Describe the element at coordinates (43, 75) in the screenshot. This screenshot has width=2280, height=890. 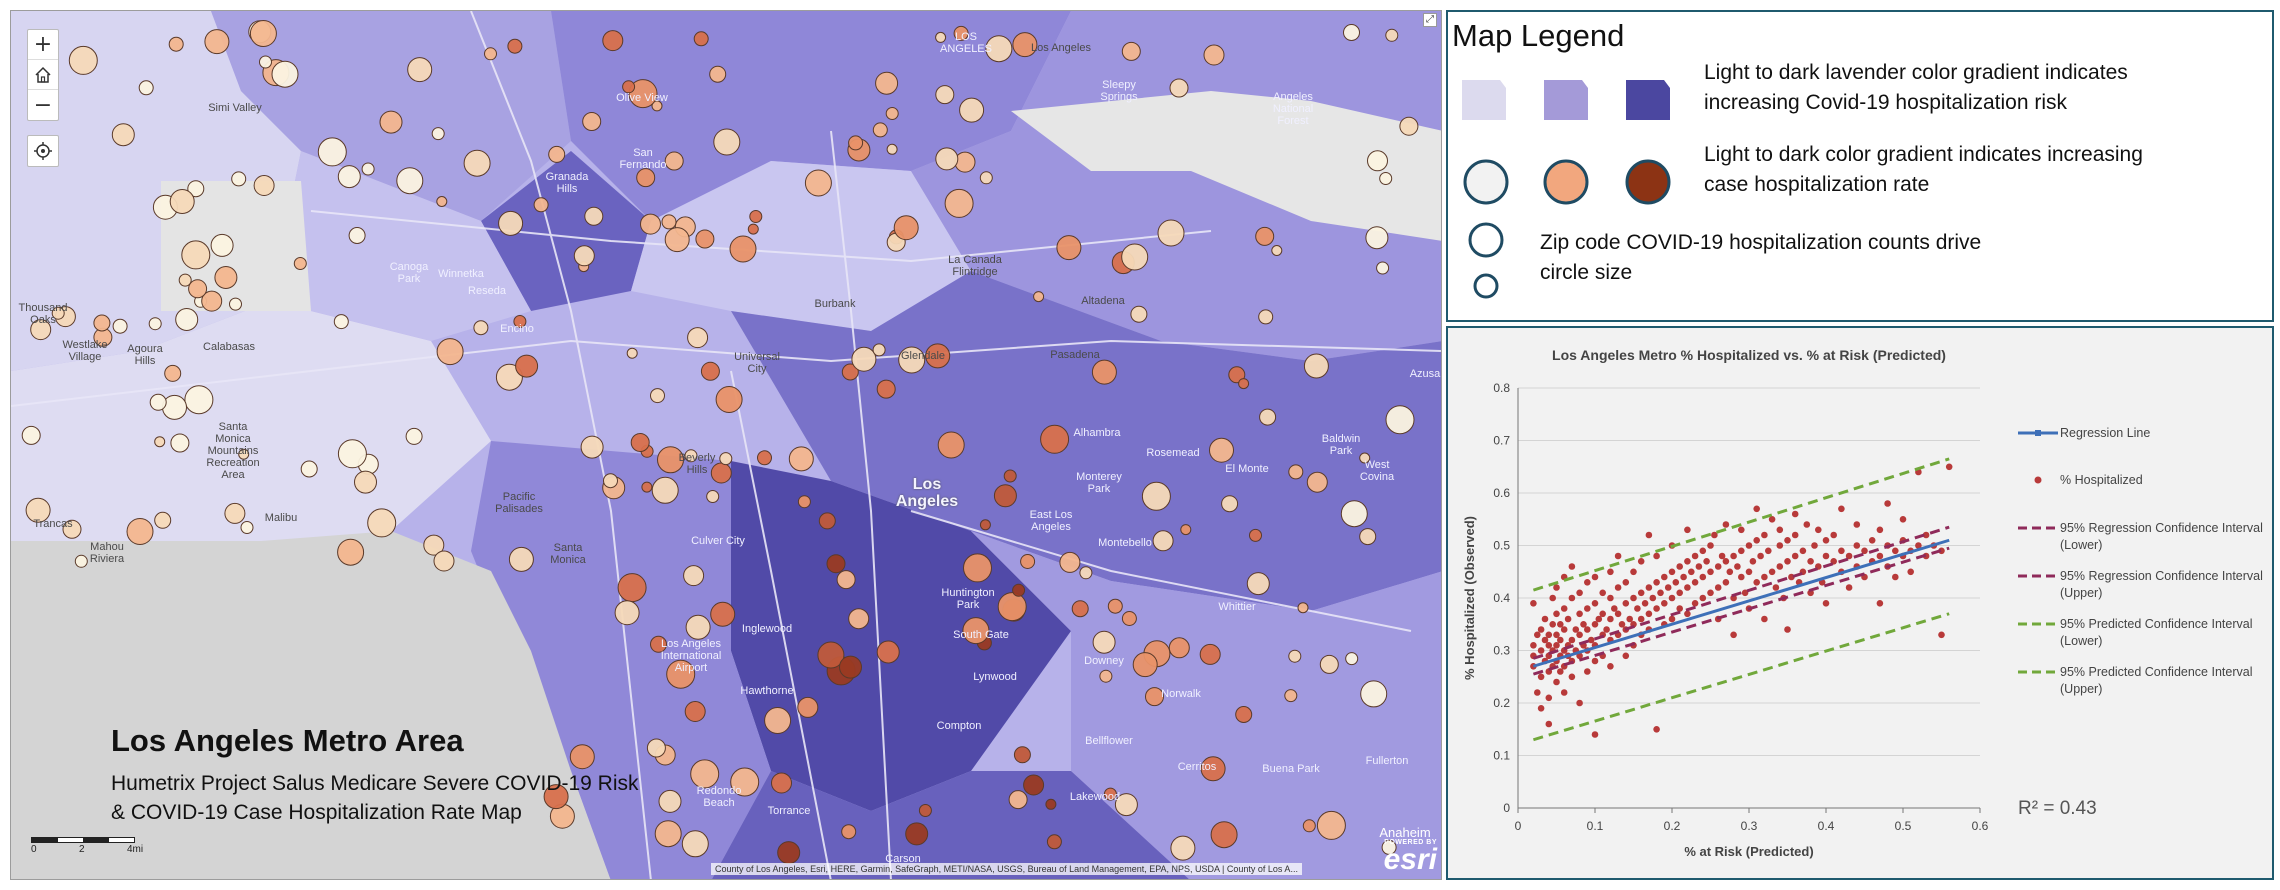
I see `home-button` at that location.